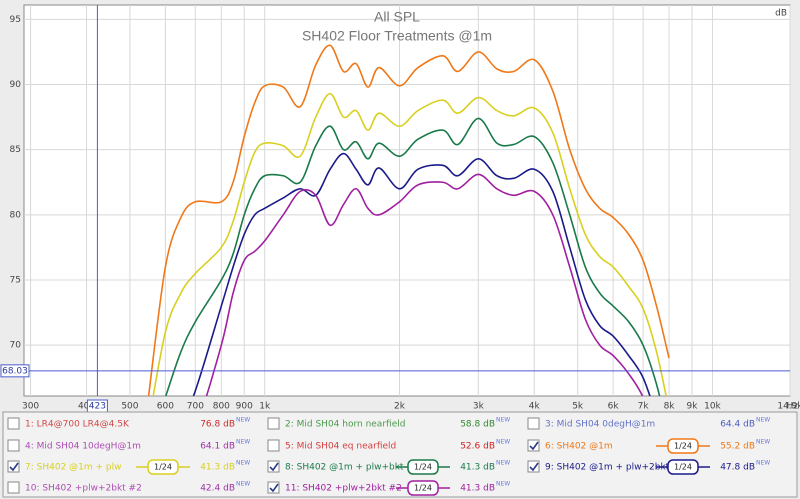 This screenshot has width=800, height=499. Describe the element at coordinates (579, 447) in the screenshot. I see `legend-name: 6: SH402 @1m` at that location.